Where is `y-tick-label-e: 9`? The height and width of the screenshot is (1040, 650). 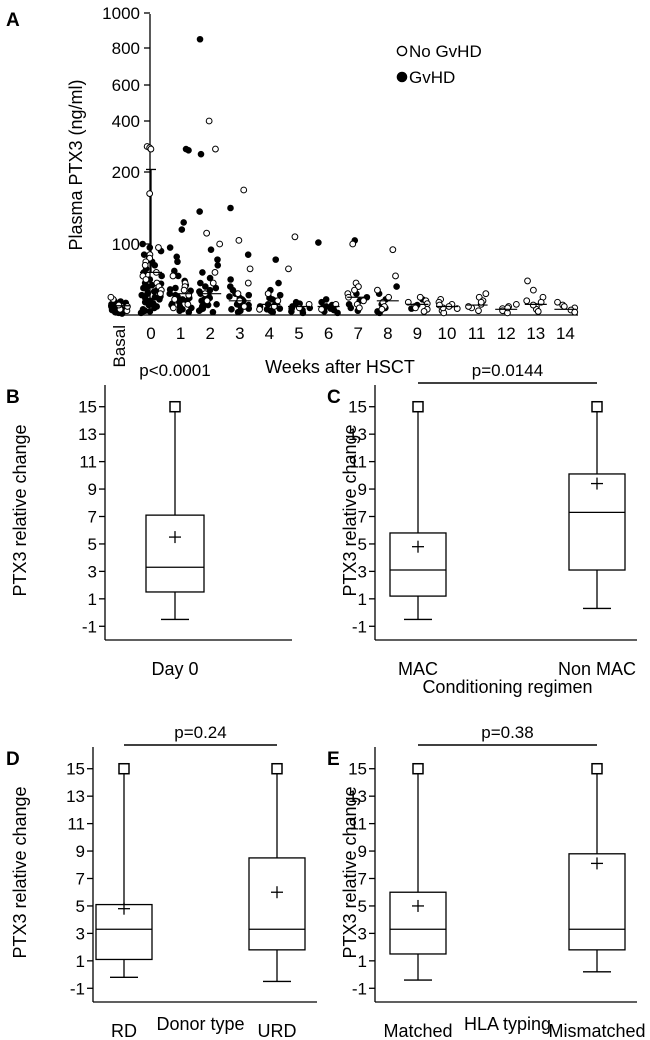 y-tick-label-e: 9 is located at coordinates (362, 851).